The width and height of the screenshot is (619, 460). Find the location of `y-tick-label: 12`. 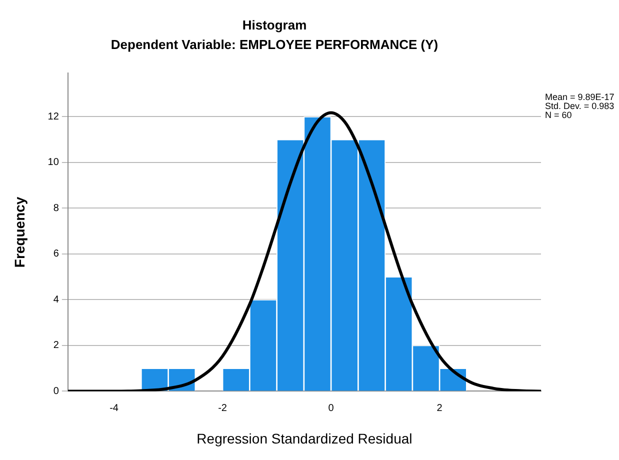

y-tick-label: 12 is located at coordinates (54, 116).